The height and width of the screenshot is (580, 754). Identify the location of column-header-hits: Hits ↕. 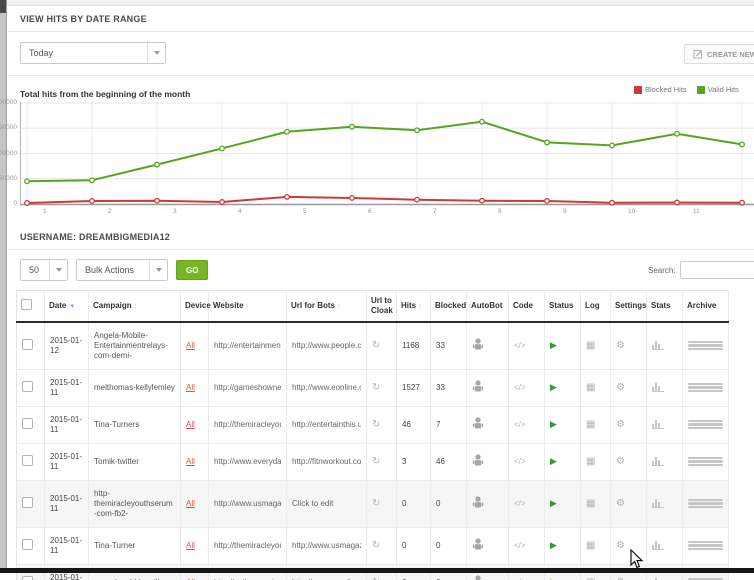
(413, 306).